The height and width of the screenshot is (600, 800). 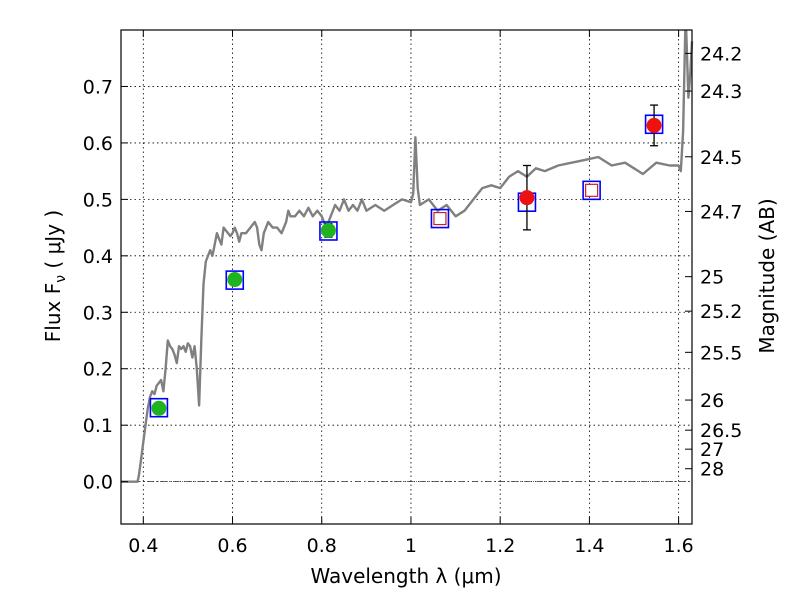 What do you see at coordinates (98, 144) in the screenshot?
I see `y-tick-label: 0.6` at bounding box center [98, 144].